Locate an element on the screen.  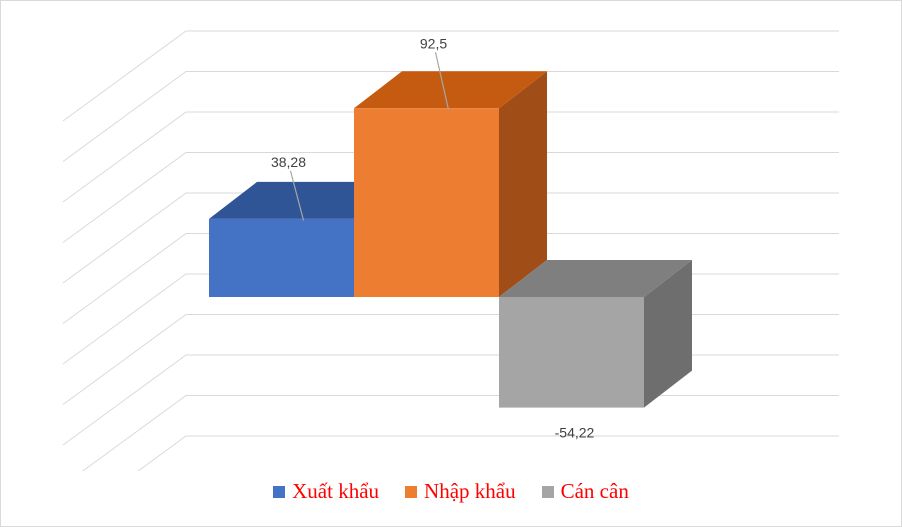
legend-label-can-can: Cán cân is located at coordinates (594, 491).